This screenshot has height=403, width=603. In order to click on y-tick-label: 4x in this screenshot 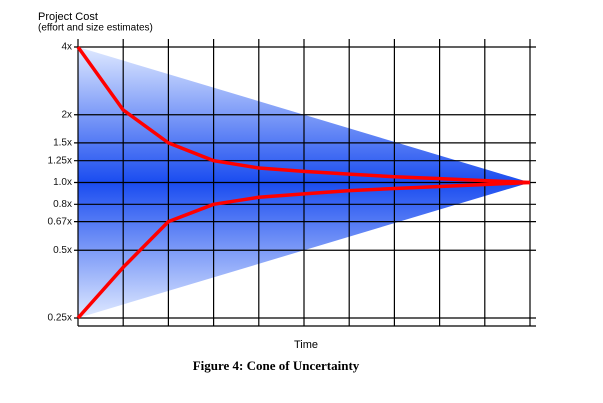, I will do `click(66, 47)`.